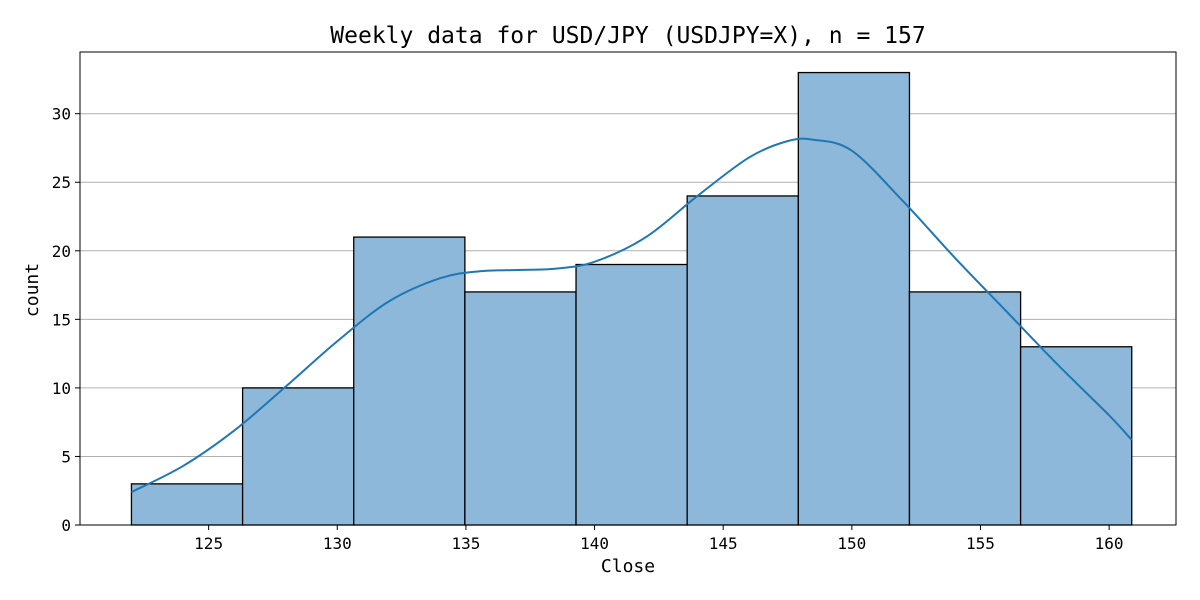  I want to click on x-tick-label-135: 135, so click(465, 543).